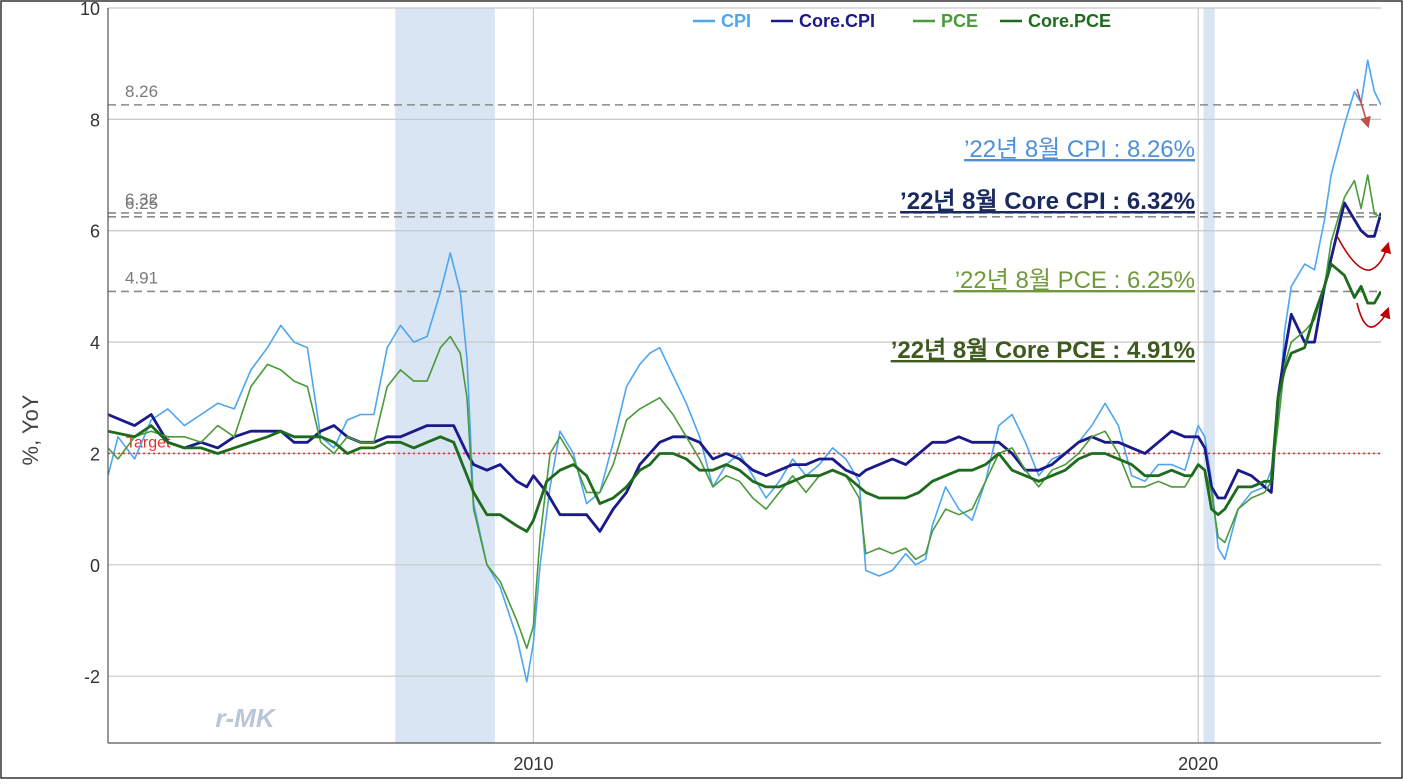 This screenshot has height=784, width=1403. I want to click on legend-label: Core.CPI, so click(837, 21).